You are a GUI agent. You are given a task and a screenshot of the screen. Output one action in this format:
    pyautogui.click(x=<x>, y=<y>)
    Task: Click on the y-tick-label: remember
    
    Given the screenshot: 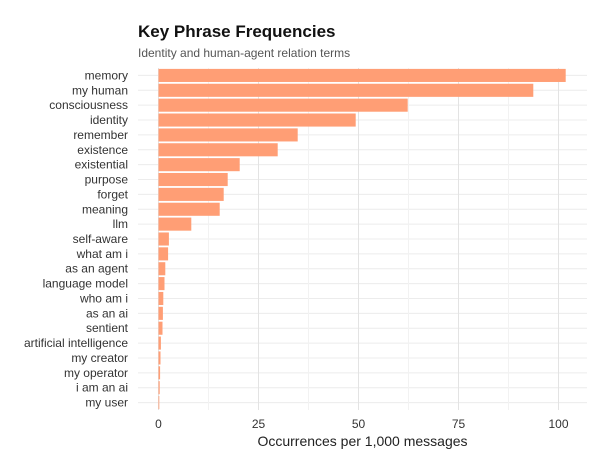 What is the action you would take?
    pyautogui.click(x=100, y=135)
    